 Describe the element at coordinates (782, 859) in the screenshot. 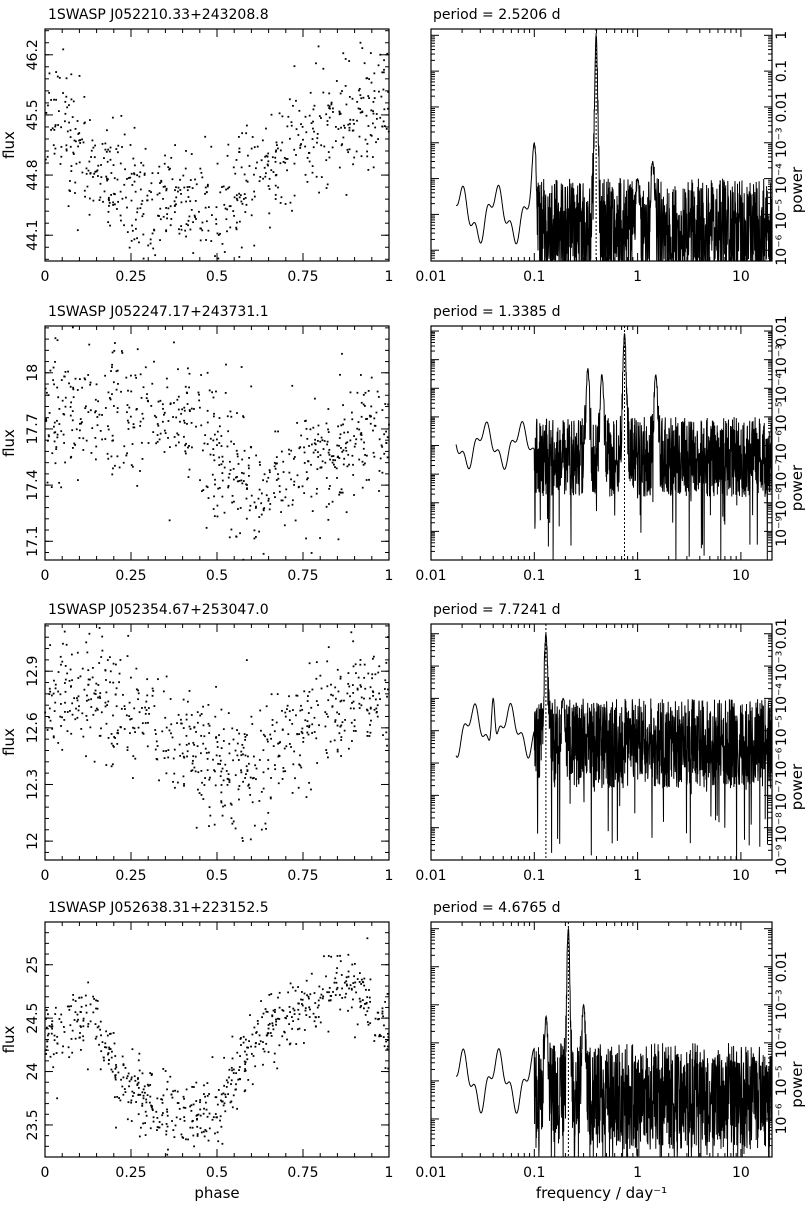

I see `y-tick-label: 10⁻⁹` at that location.